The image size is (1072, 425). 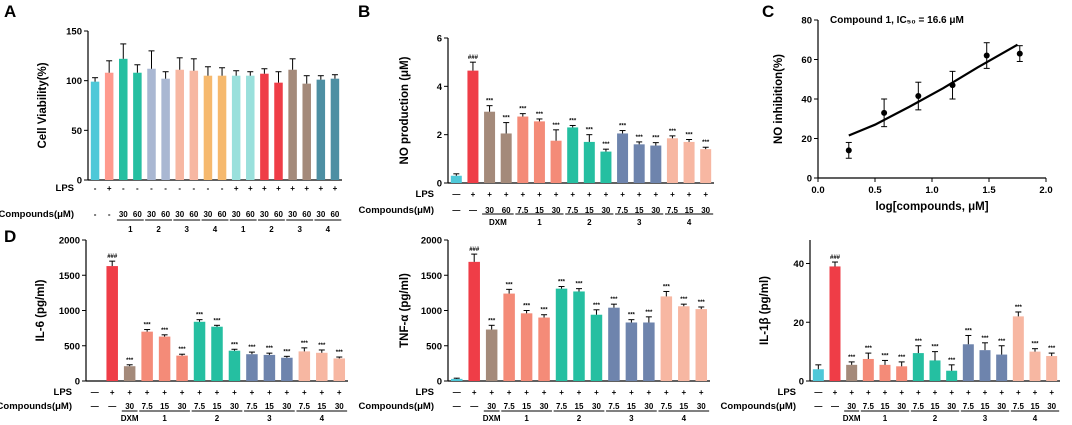 I want to click on y-tick-label: 20, so click(x=806, y=139).